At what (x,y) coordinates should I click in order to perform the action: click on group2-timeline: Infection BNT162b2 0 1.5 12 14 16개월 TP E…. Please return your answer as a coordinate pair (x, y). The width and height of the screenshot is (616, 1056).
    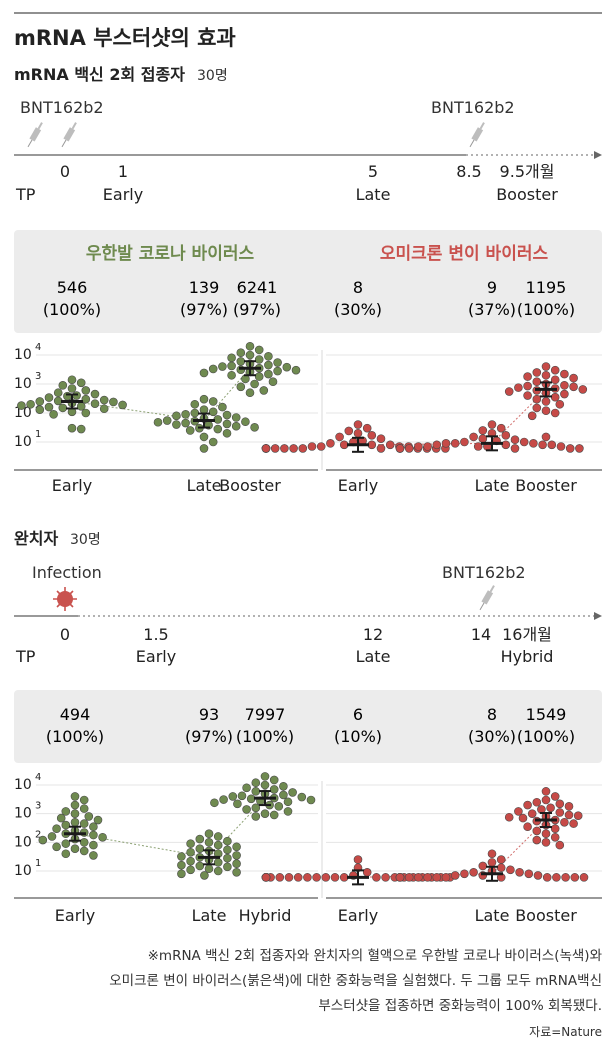
    Looking at the image, I should click on (308, 614).